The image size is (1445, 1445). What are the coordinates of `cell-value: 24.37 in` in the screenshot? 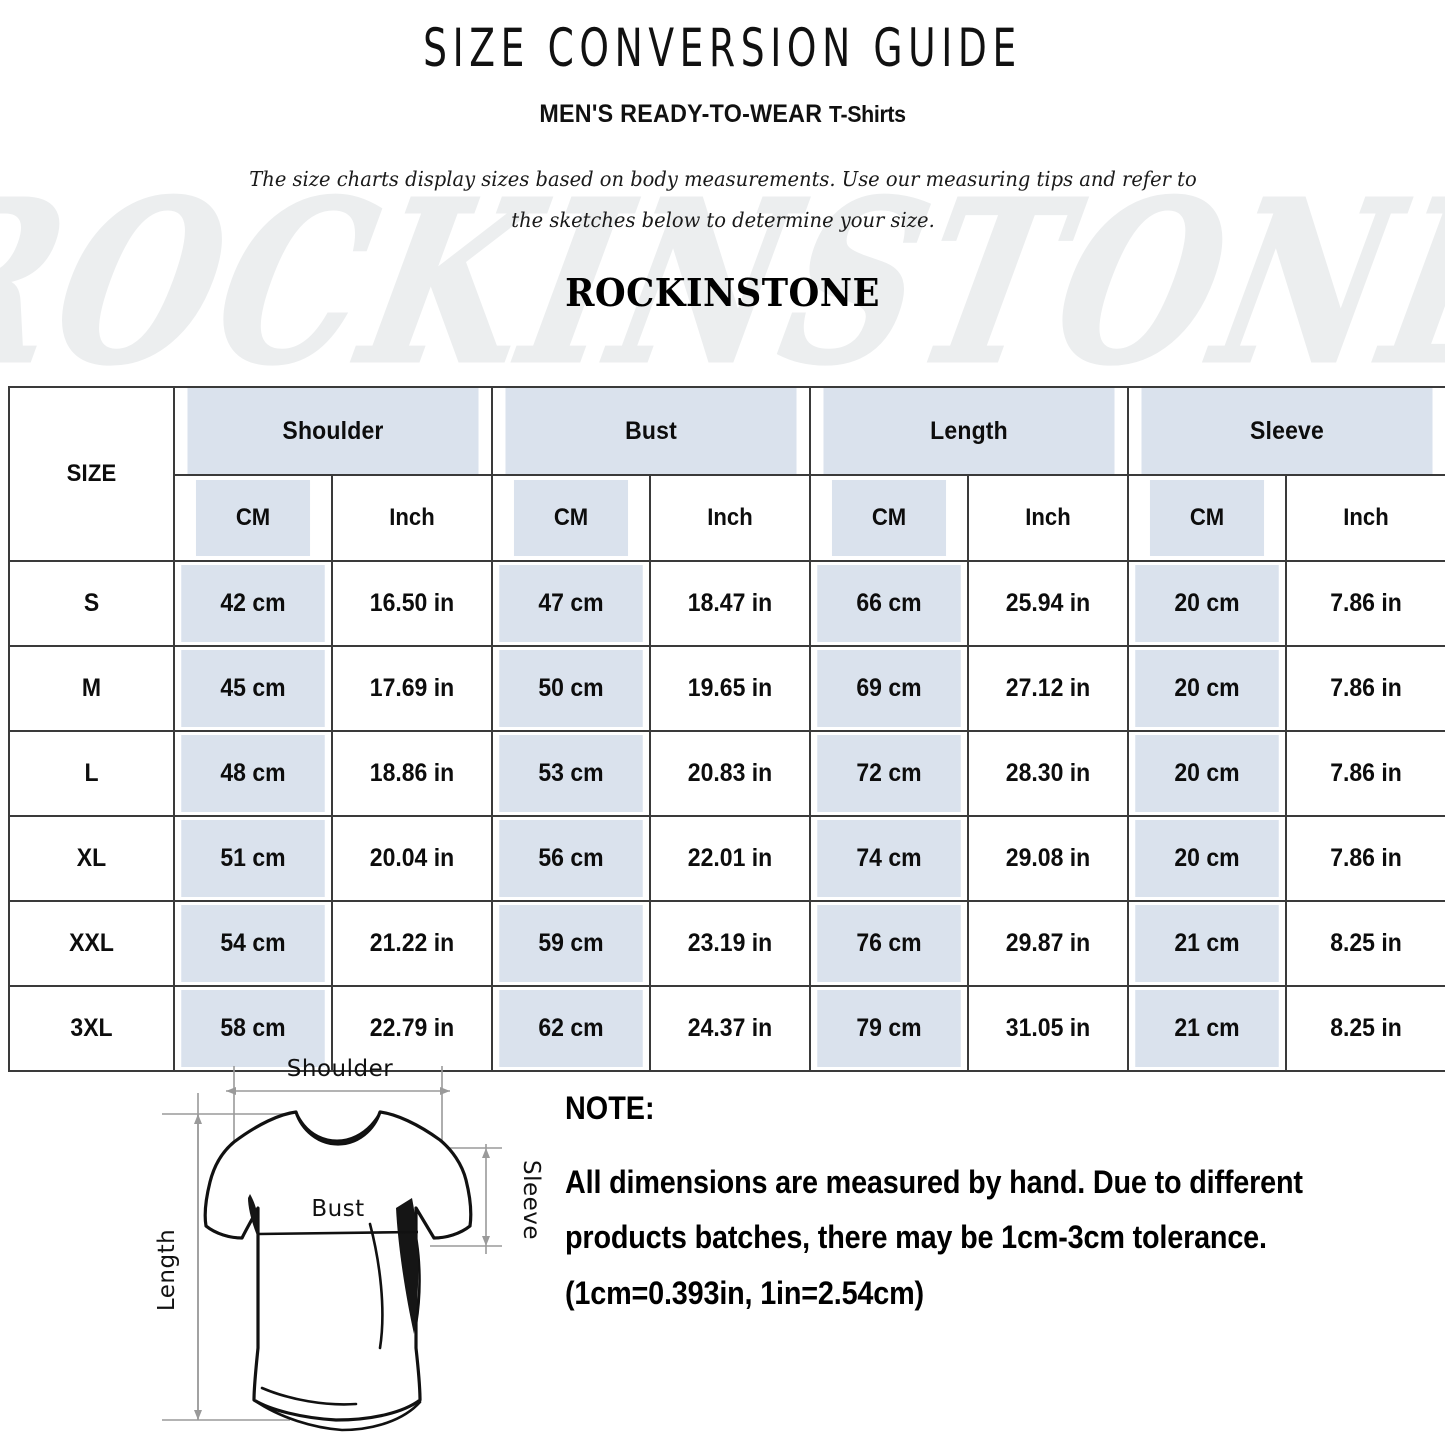 It's located at (730, 1028).